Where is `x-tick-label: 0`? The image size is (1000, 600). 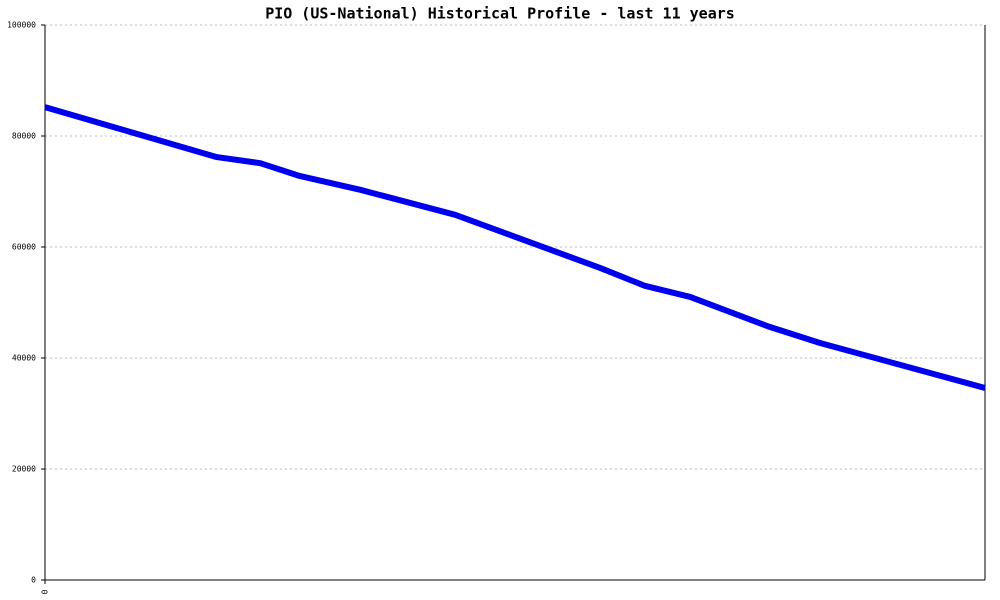 x-tick-label: 0 is located at coordinates (45, 591).